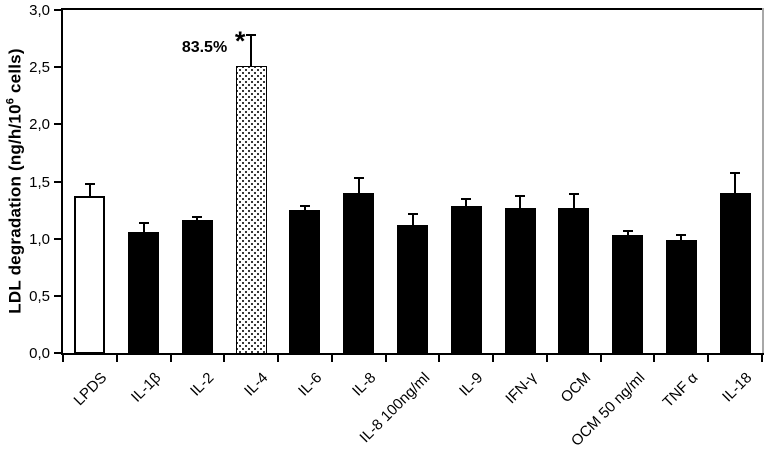 The height and width of the screenshot is (457, 767). Describe the element at coordinates (10, 101) in the screenshot. I see `y-axis-title-superscript: 6` at that location.